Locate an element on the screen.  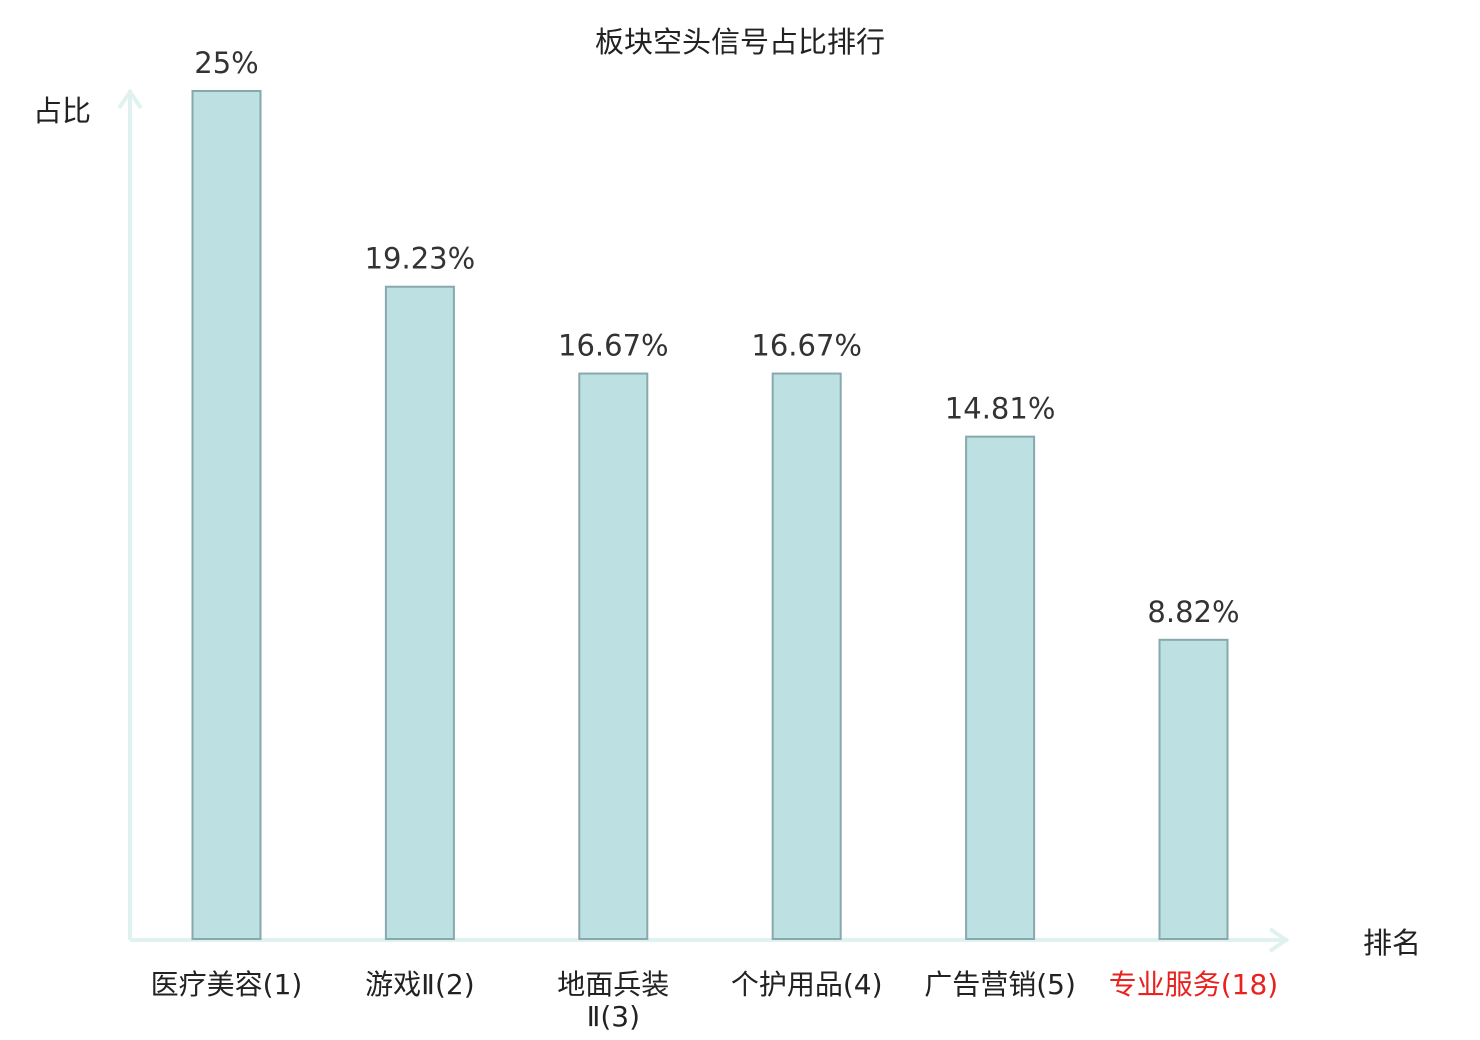
chart-title: 板块空头信号占比排行 is located at coordinates (740, 42).